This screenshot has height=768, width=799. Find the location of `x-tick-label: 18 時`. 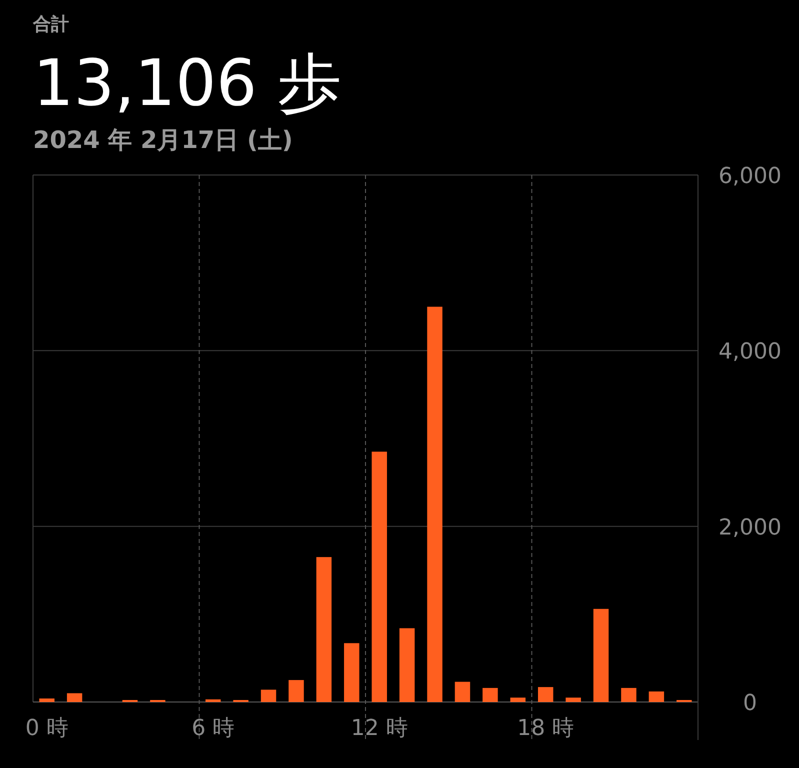

x-tick-label: 18 時 is located at coordinates (545, 728).